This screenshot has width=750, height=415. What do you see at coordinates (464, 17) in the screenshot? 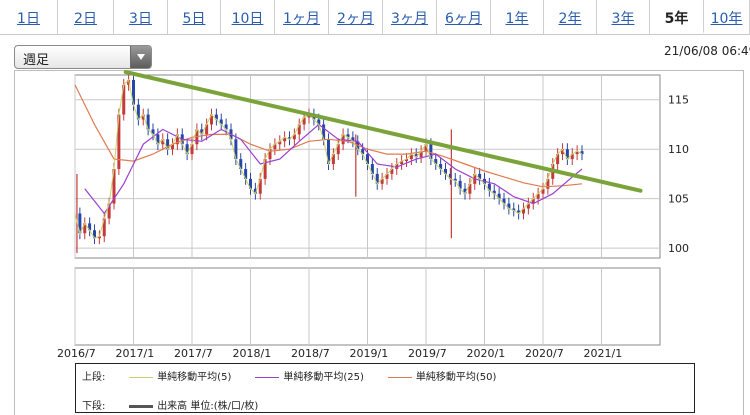
I see `tab-8: 6ヶ月` at bounding box center [464, 17].